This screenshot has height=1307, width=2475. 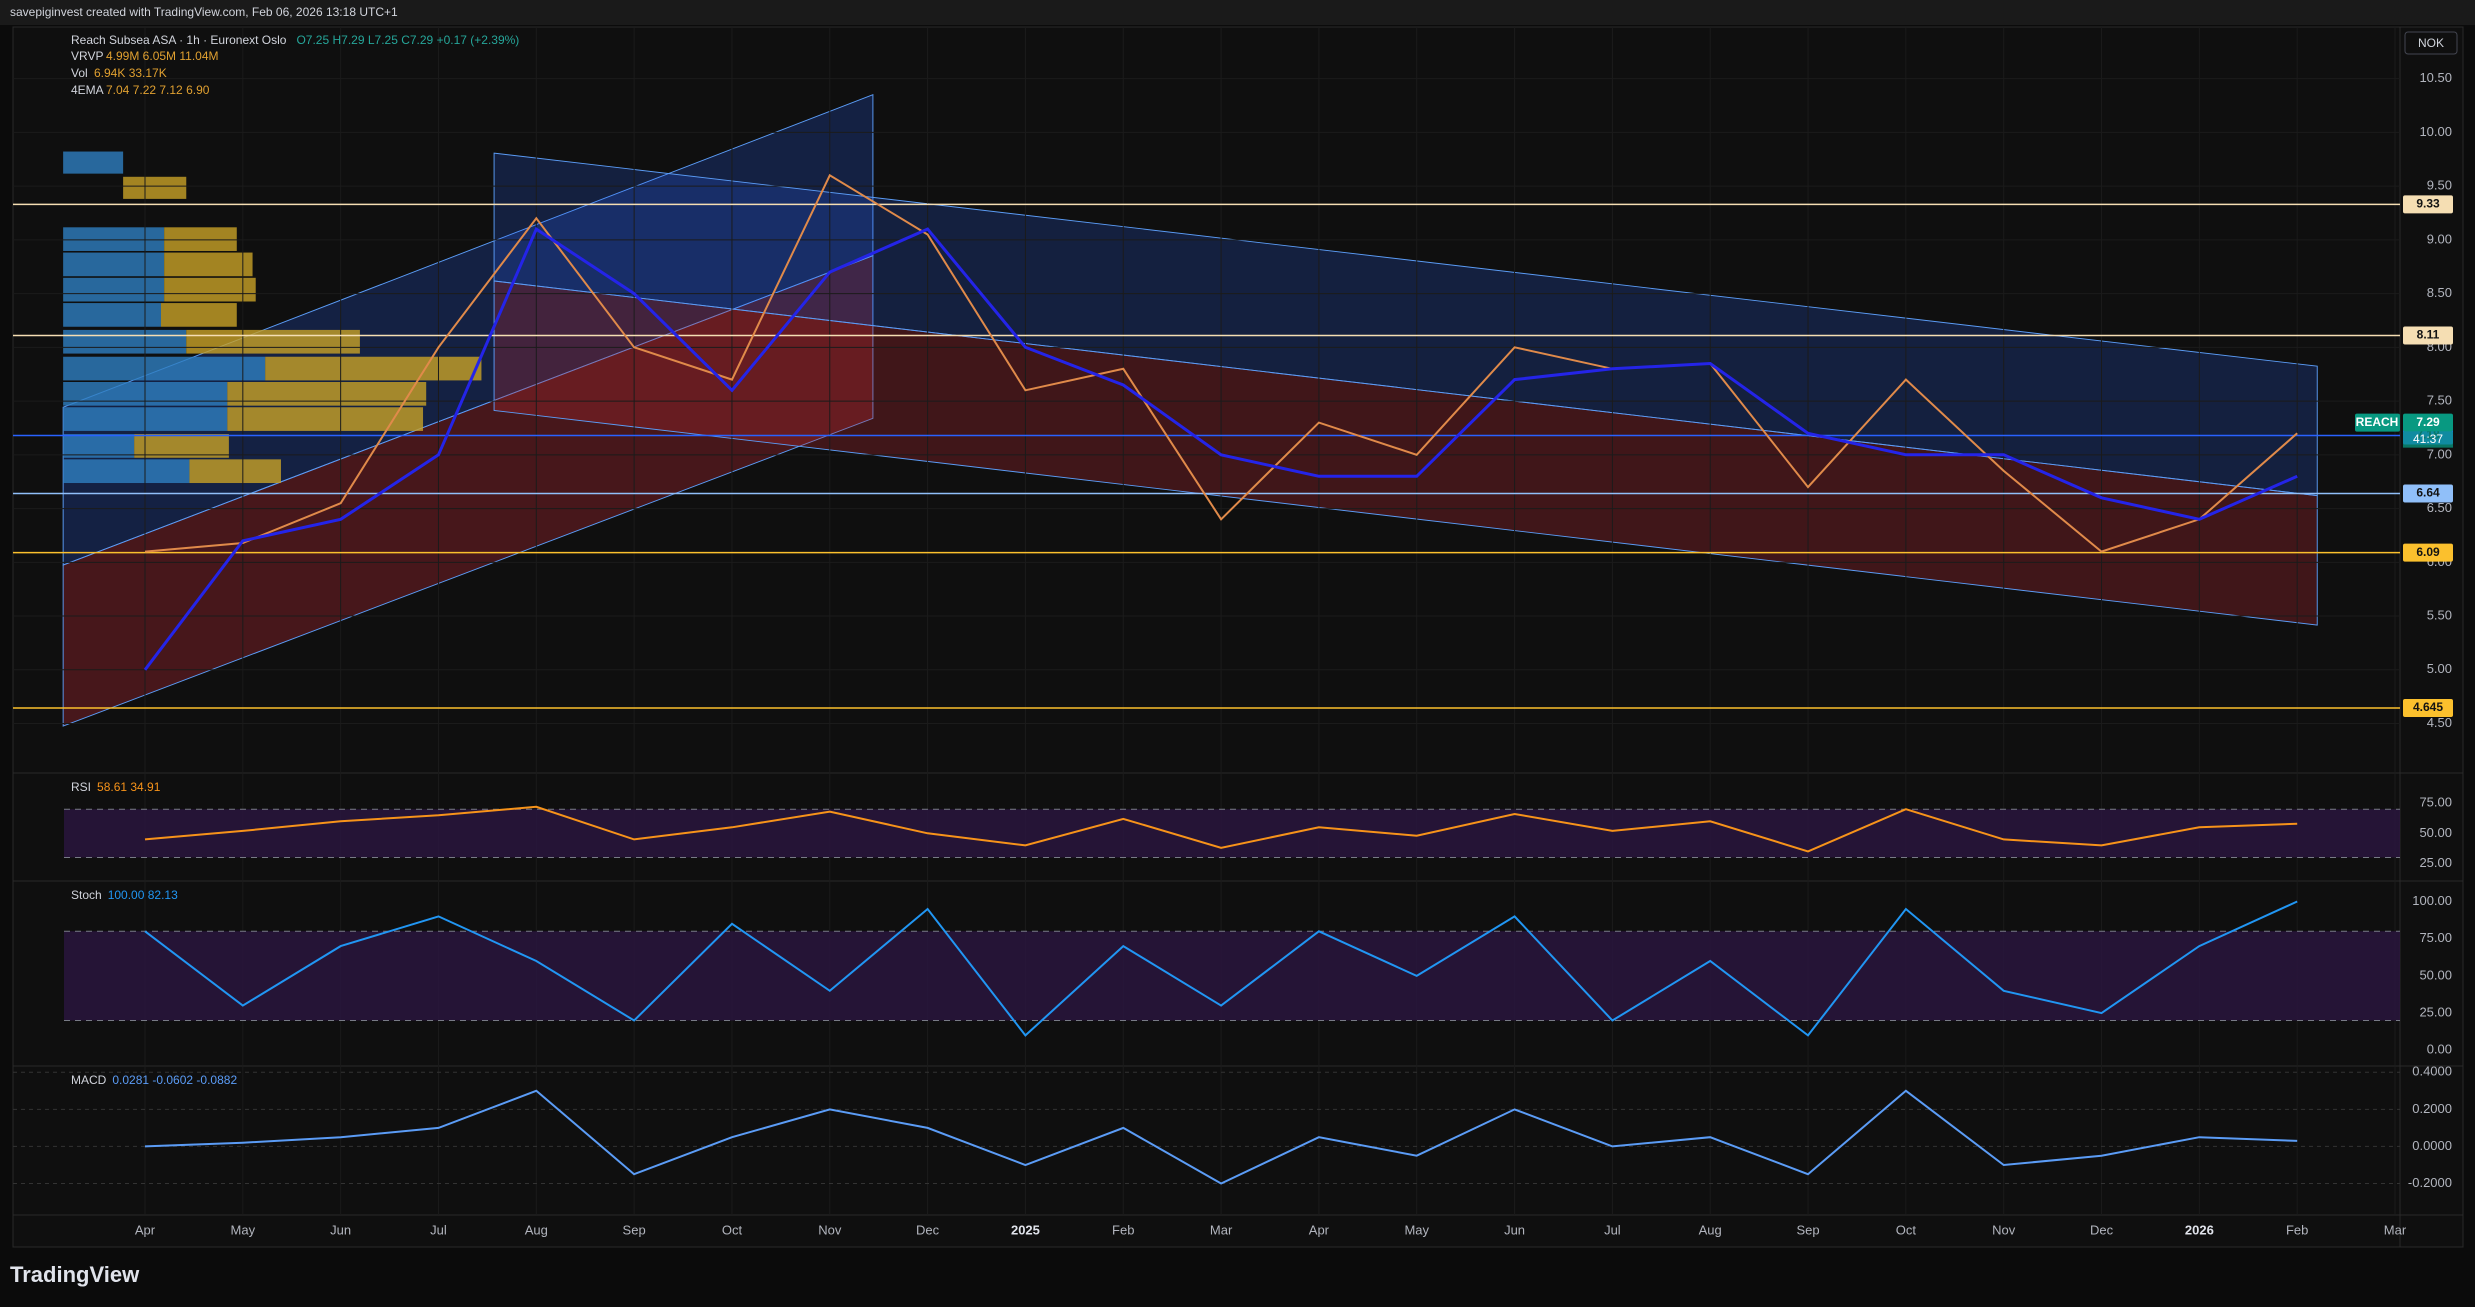 I want to click on level-label: 6.09, so click(x=2428, y=552).